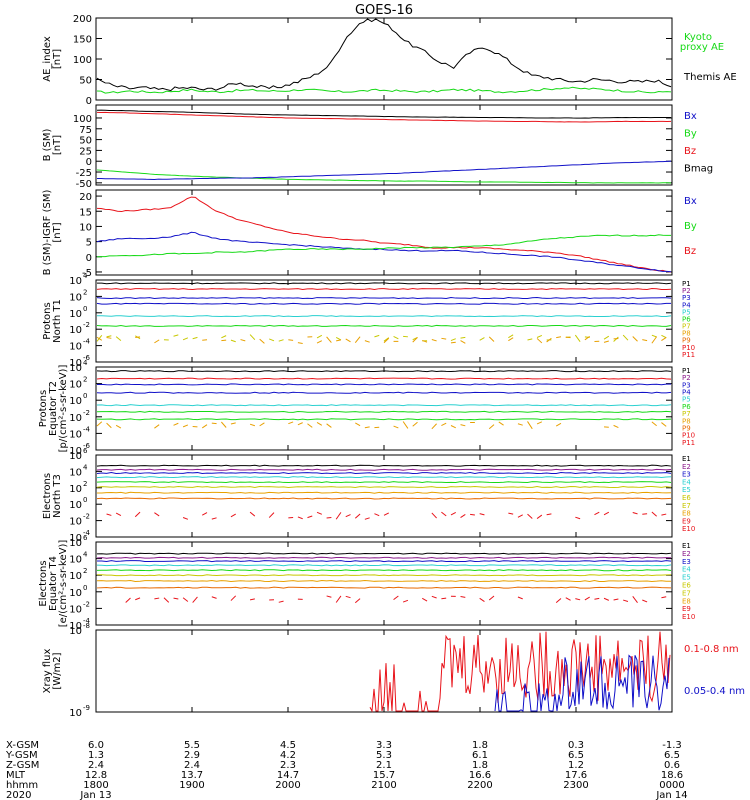 The width and height of the screenshot is (750, 800). Describe the element at coordinates (85, 571) in the screenshot. I see `y-tick-exponent: 2` at that location.